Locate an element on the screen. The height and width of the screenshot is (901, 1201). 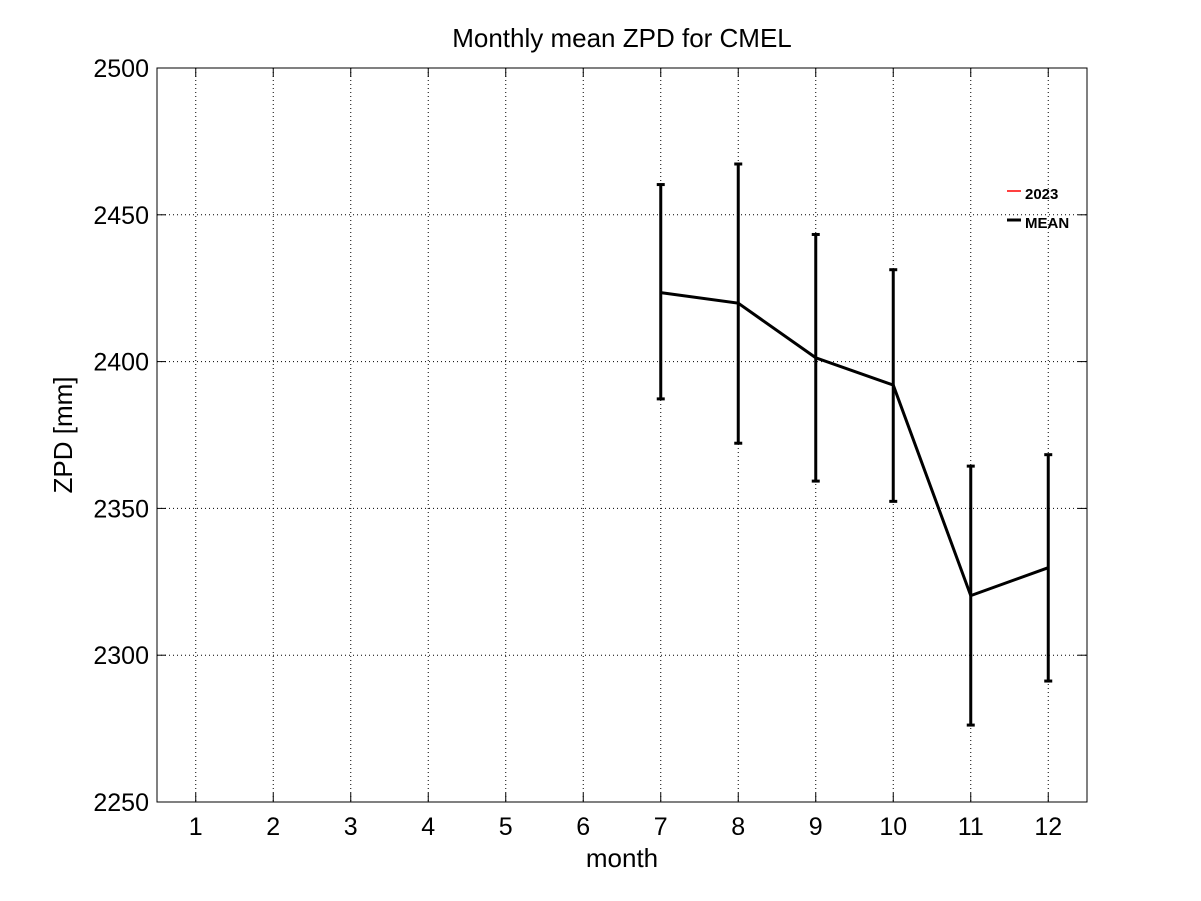
y-axis-label: ZPD [mm] is located at coordinates (63, 435).